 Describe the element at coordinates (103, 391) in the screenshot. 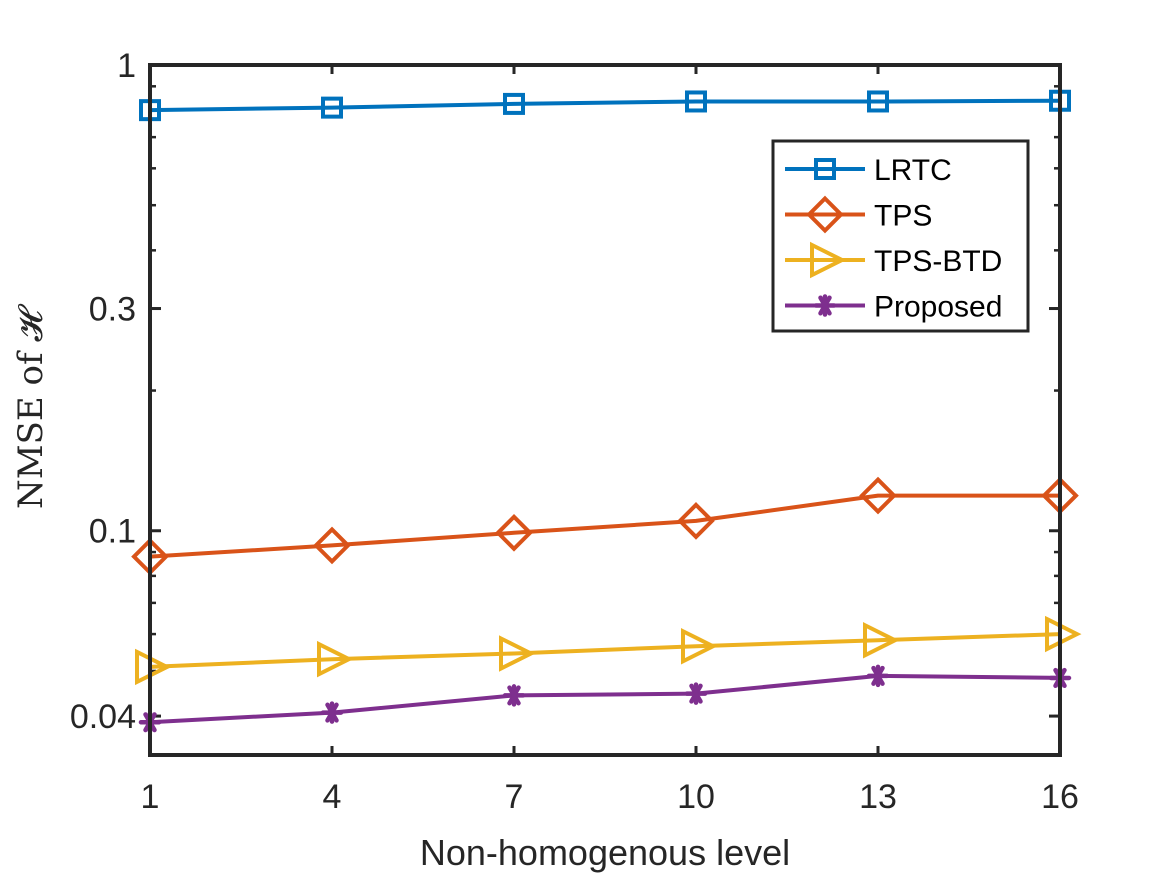

I see `y-tick-labels: 0.04 0.1 0.3 1` at that location.